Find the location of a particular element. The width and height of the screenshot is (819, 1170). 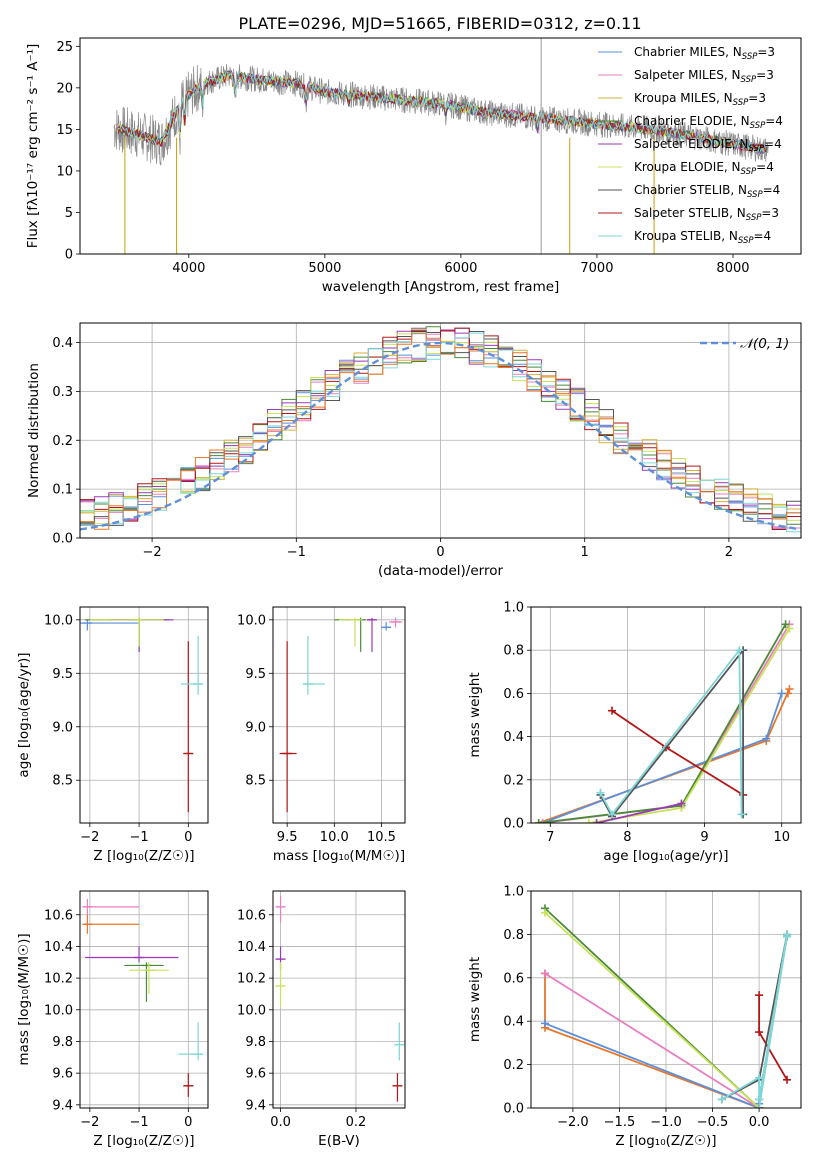

y-tick-label: 10.6 is located at coordinates (58, 915).